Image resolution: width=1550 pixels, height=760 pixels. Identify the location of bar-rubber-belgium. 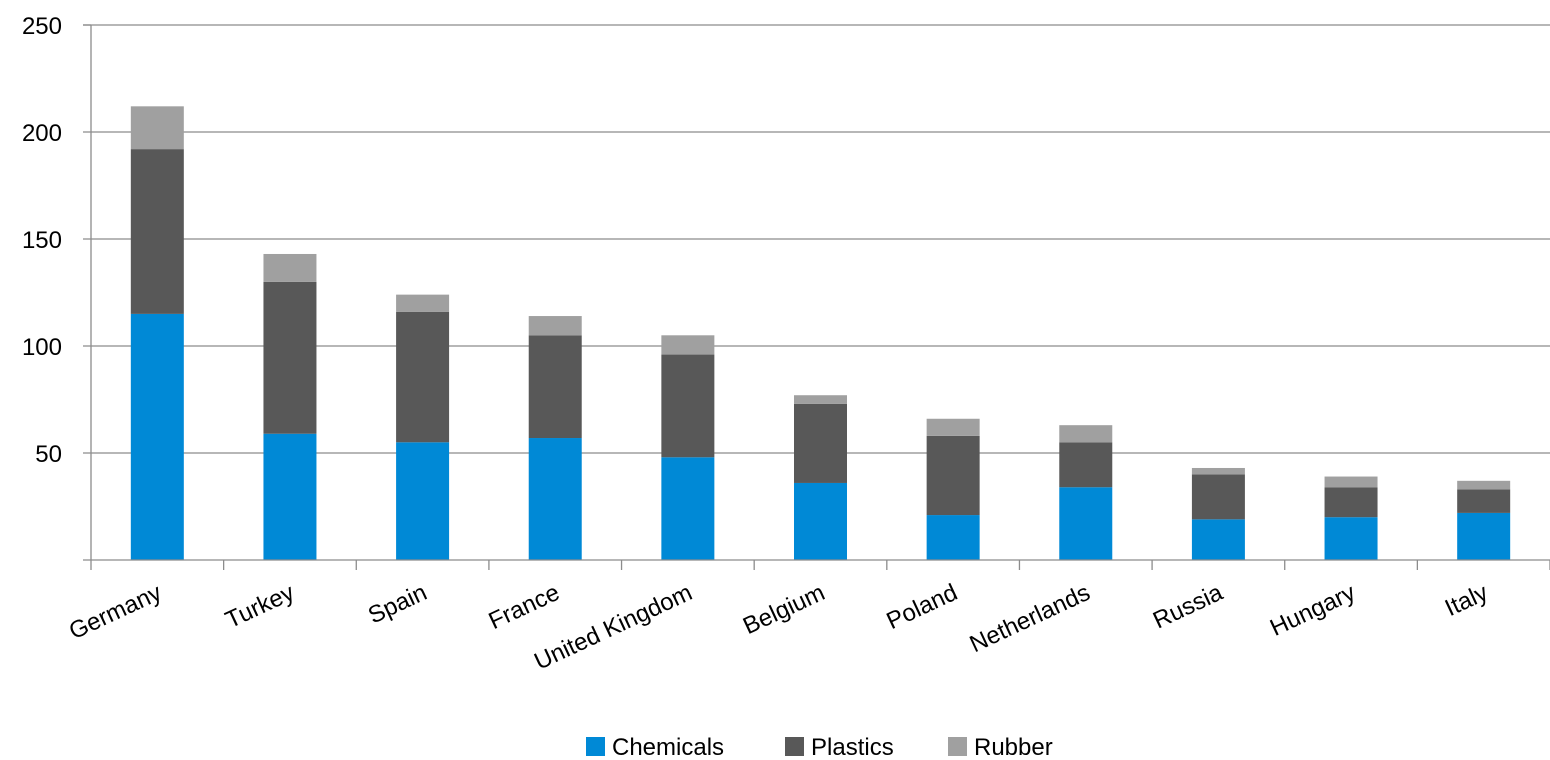
(820, 399).